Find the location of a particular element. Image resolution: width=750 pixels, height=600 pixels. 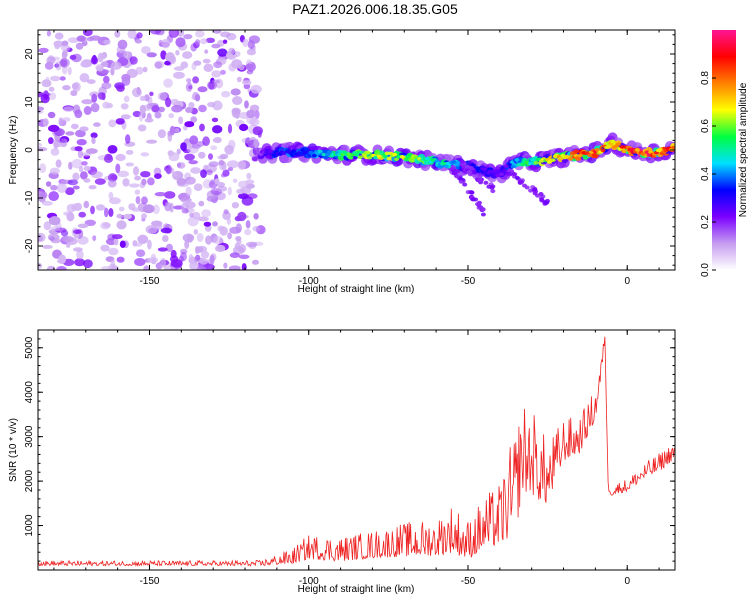

colorbar-tick-label: 0.4 is located at coordinates (705, 174).